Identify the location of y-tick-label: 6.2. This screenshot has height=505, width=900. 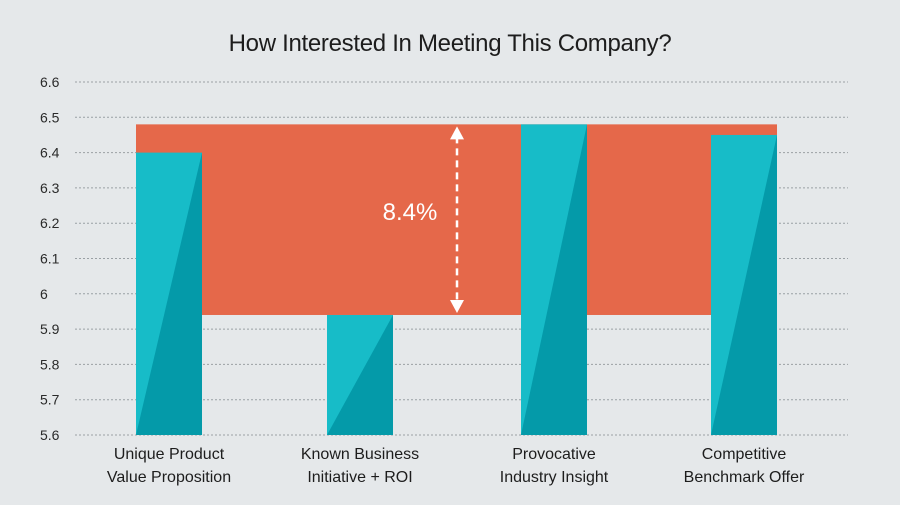
(50, 223).